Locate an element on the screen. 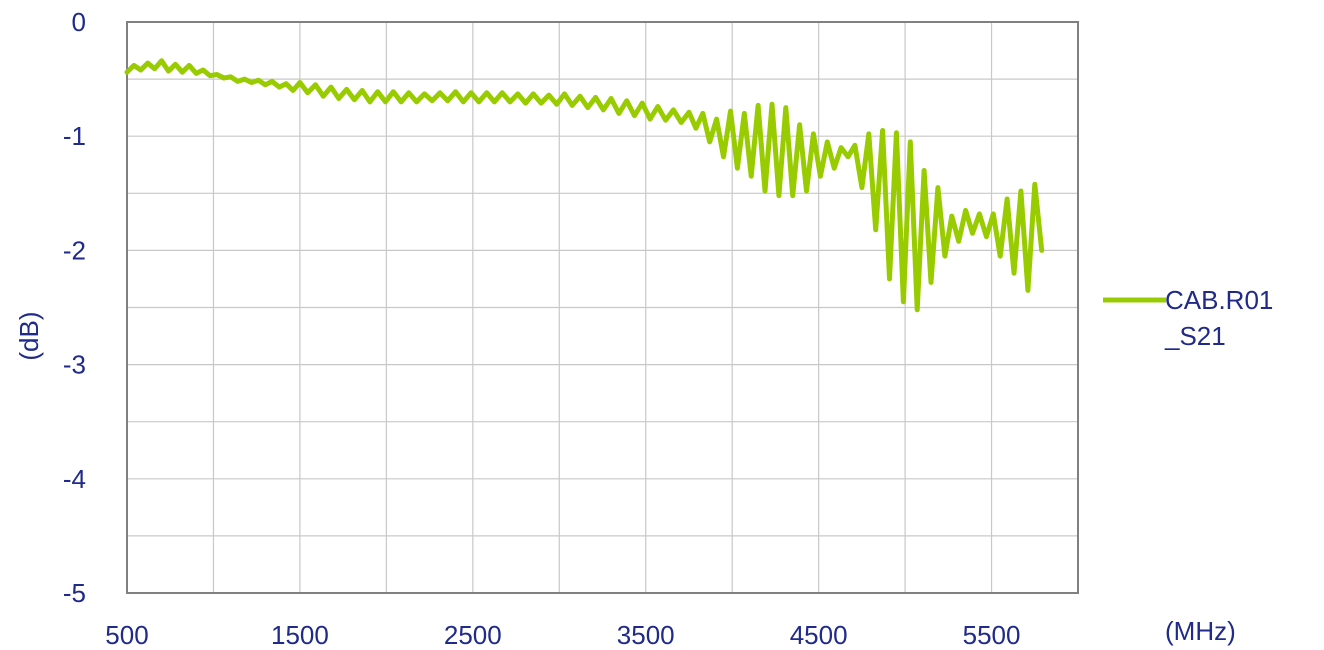 Image resolution: width=1324 pixels, height=650 pixels. legend-label: CAB.R01 _S21 is located at coordinates (1218, 318).